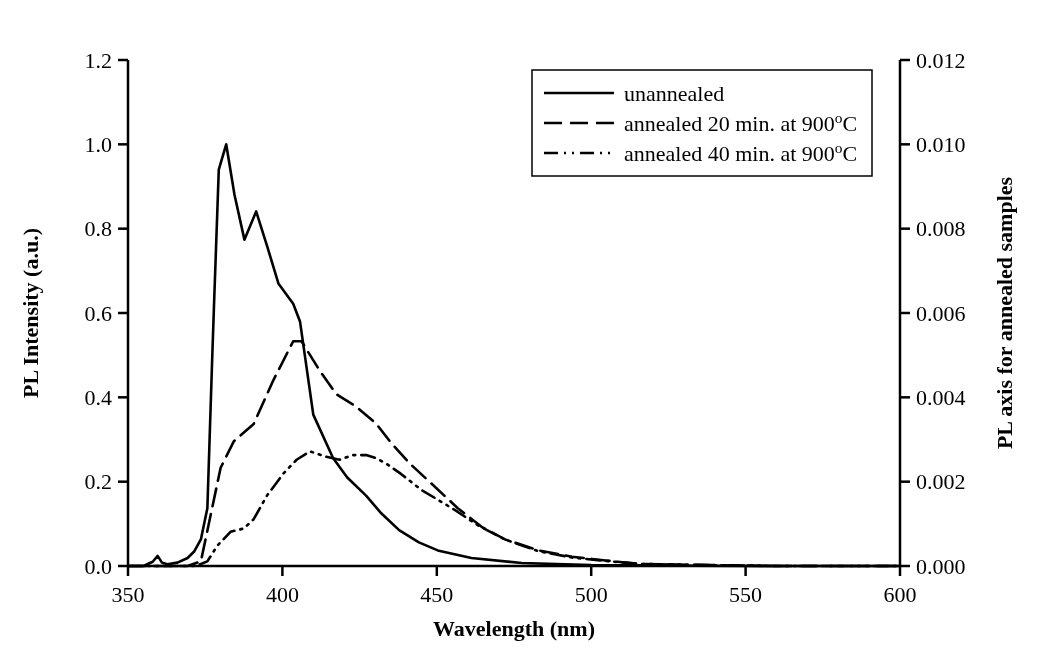 Image resolution: width=1050 pixels, height=670 pixels. What do you see at coordinates (674, 93) in the screenshot?
I see `legend-label: unannealed` at bounding box center [674, 93].